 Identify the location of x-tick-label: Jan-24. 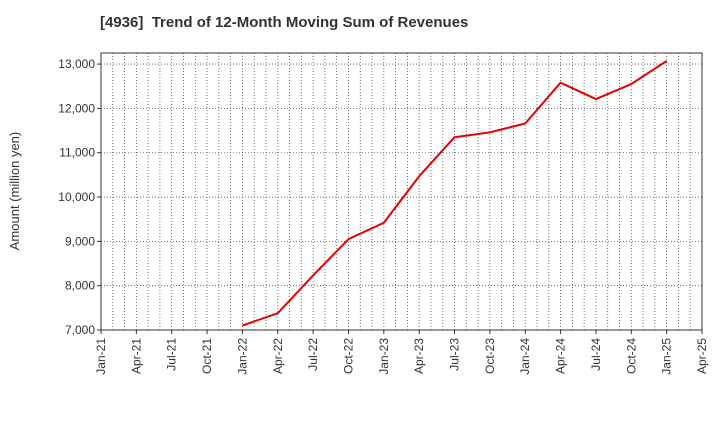
(525, 356).